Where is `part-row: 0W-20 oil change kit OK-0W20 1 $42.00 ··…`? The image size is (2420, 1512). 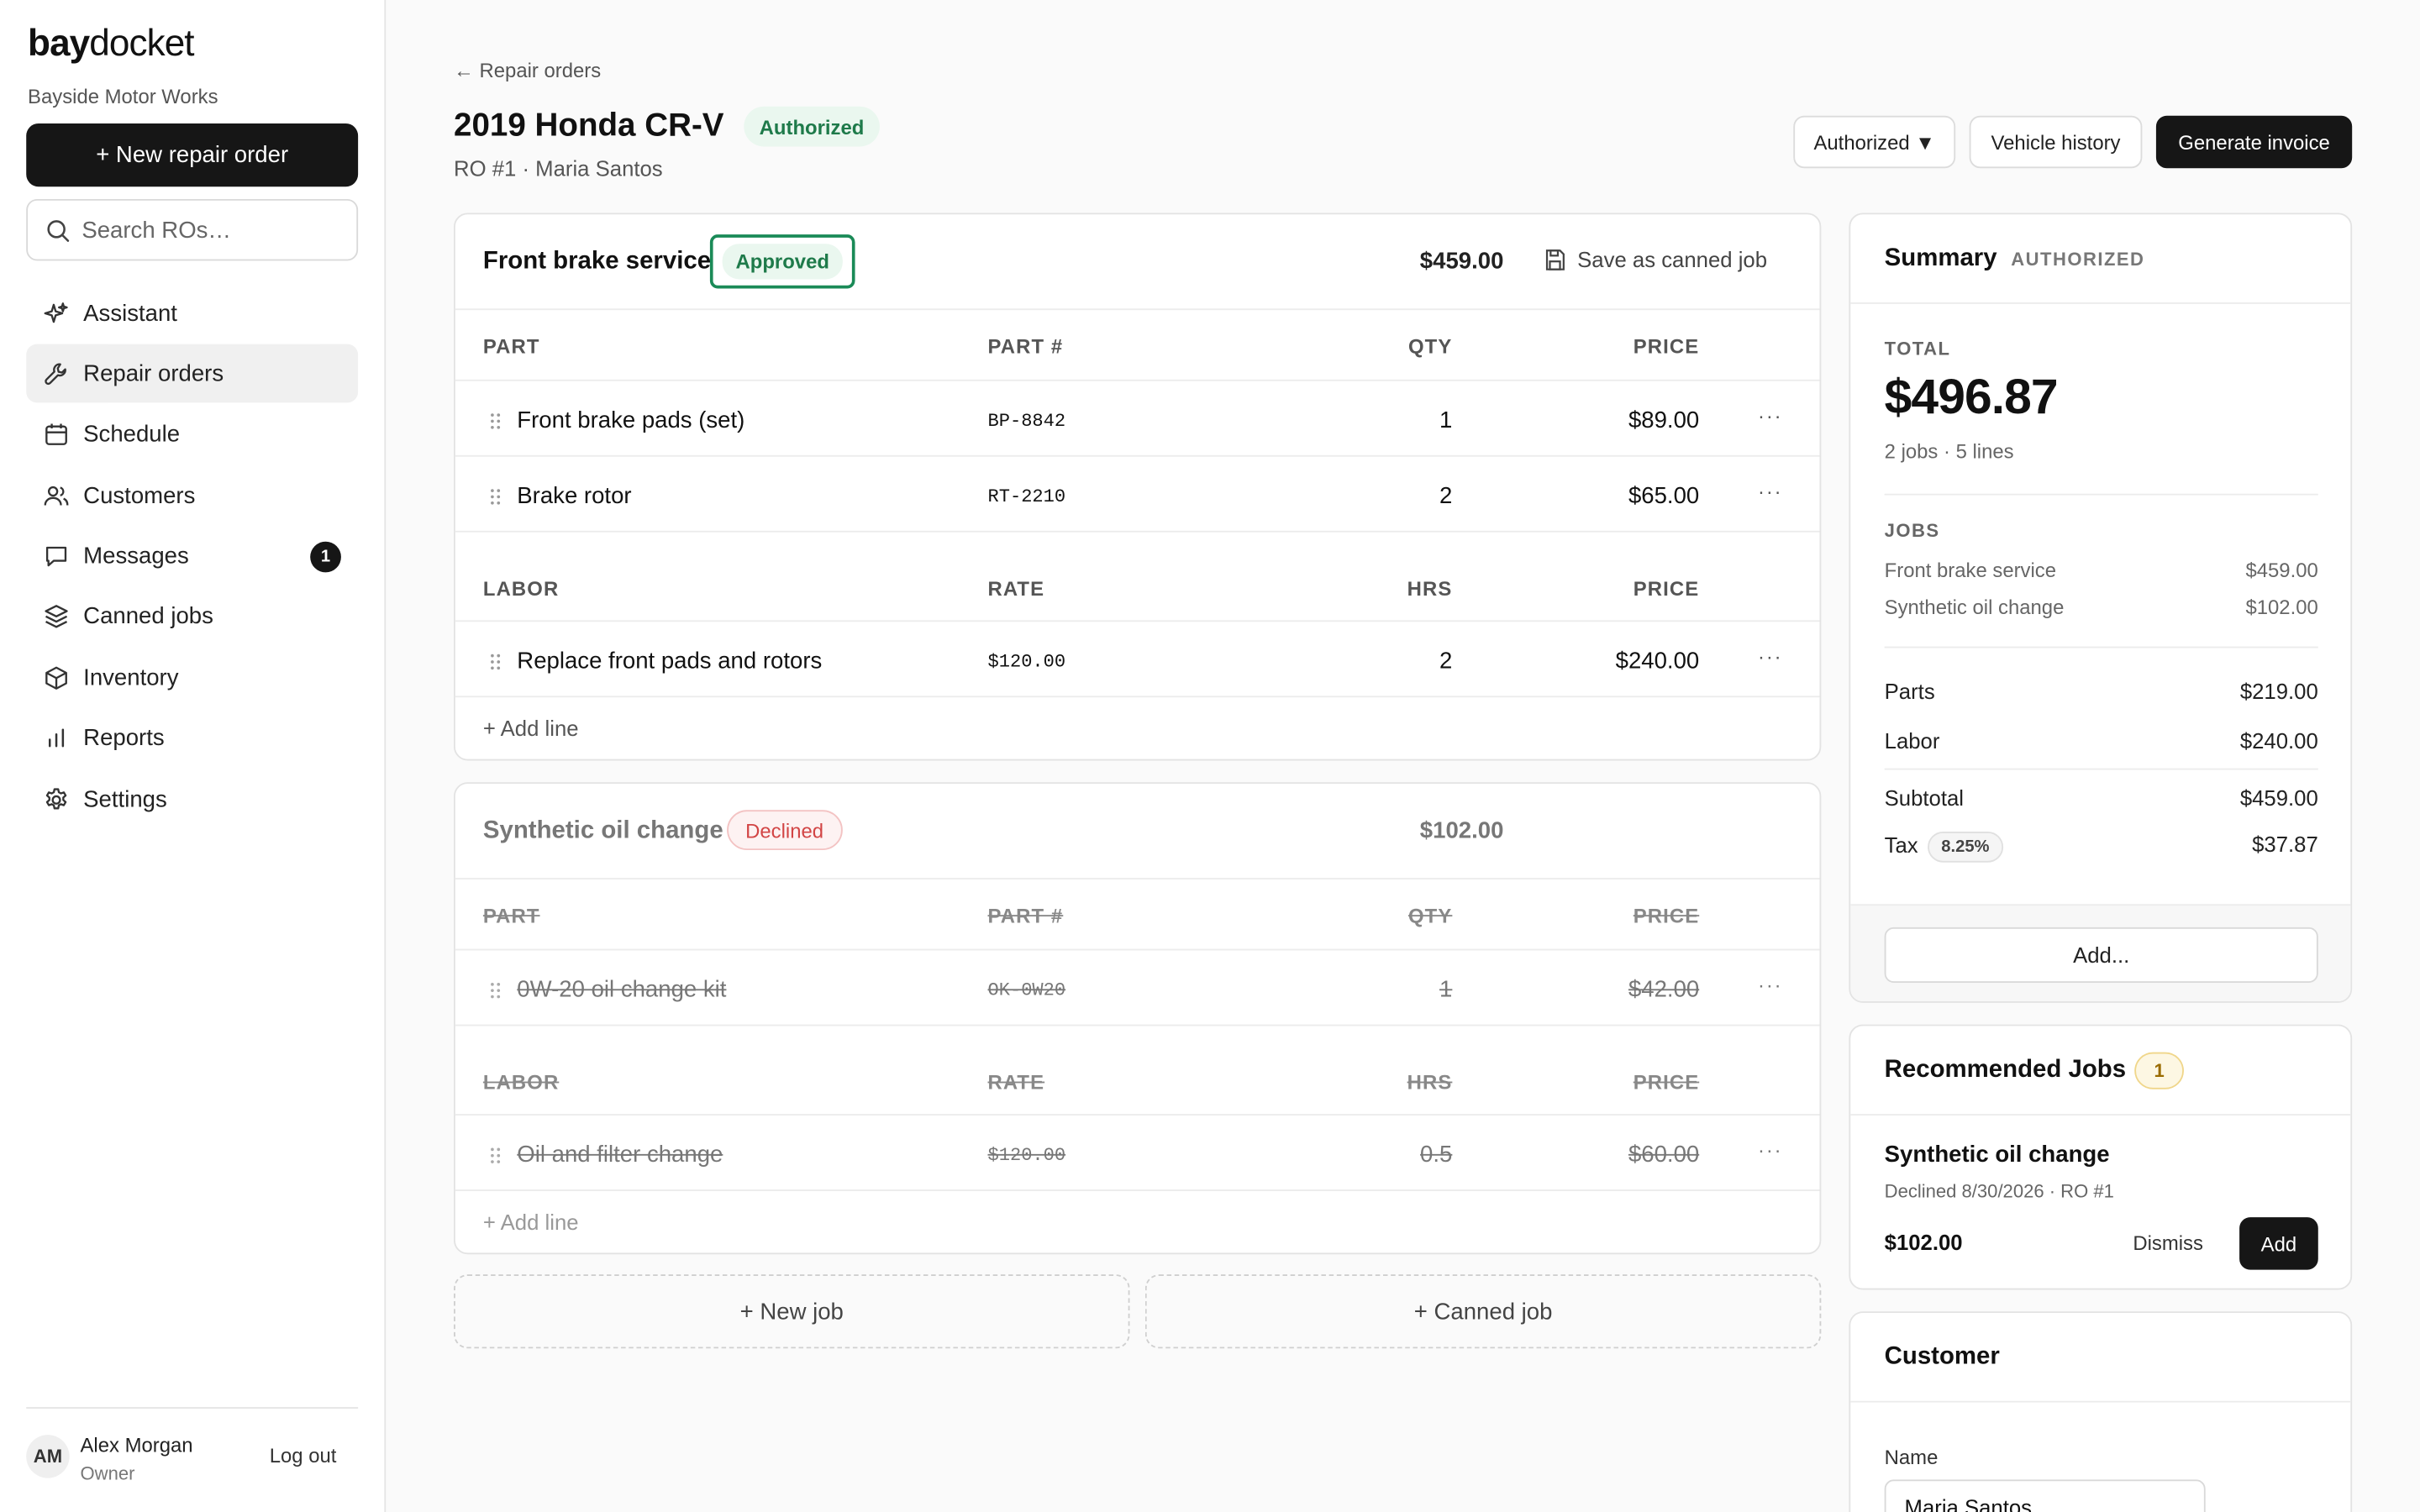 part-row: 0W-20 oil change kit OK-0W20 1 $42.00 ··… is located at coordinates (1137, 988).